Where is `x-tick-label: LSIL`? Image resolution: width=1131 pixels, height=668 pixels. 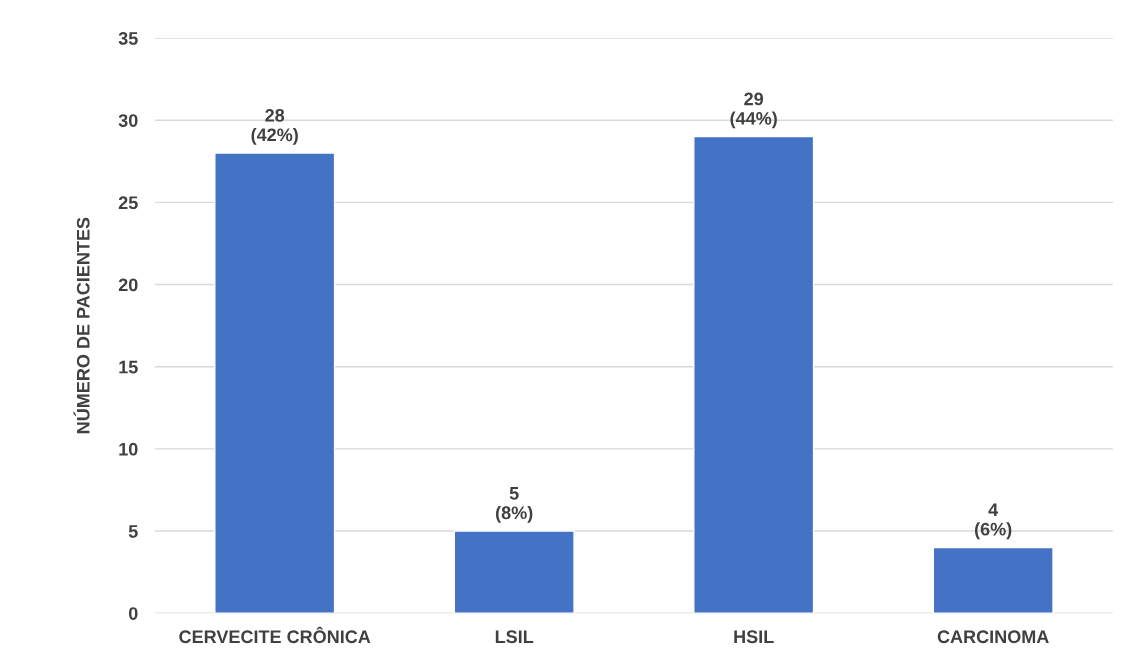 x-tick-label: LSIL is located at coordinates (514, 637).